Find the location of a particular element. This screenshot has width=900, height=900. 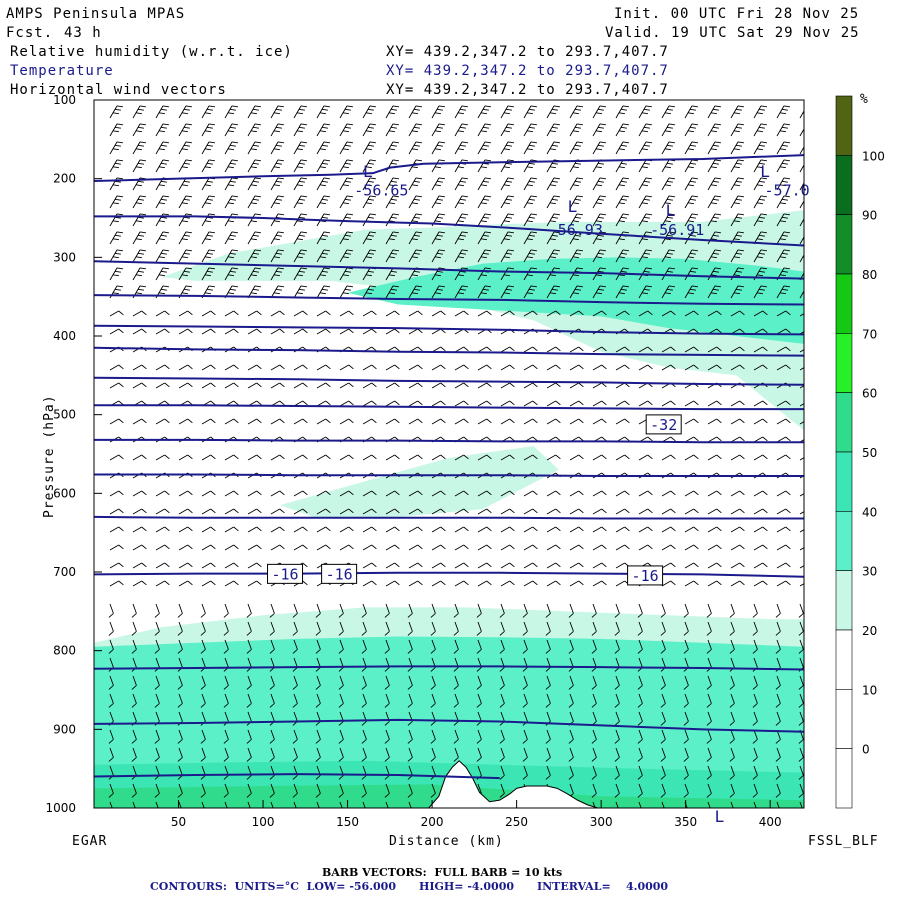

terrain-profile is located at coordinates (616, 784).